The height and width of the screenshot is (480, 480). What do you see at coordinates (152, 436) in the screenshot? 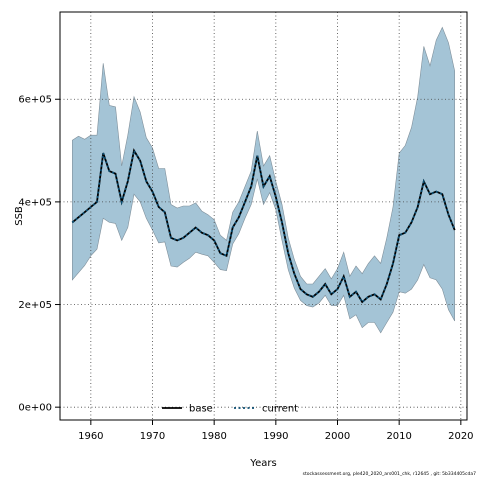
I see `x-tick-label-1970: 1970` at bounding box center [152, 436].